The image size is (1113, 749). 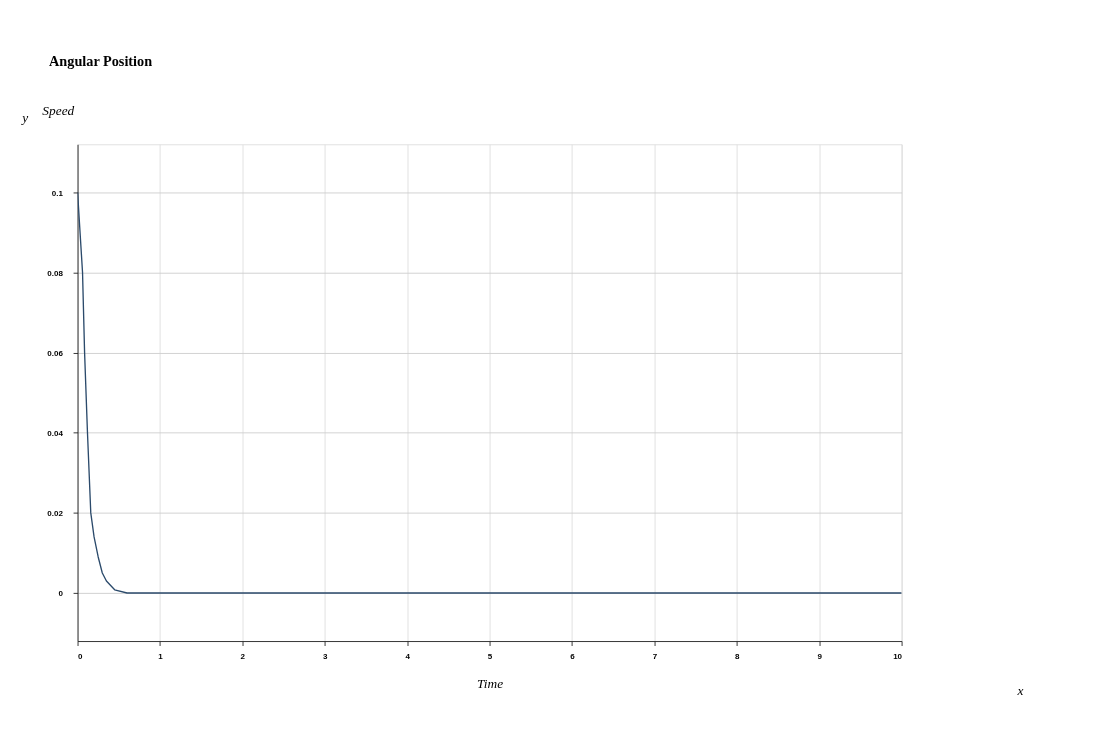 What do you see at coordinates (81, 657) in the screenshot?
I see `x-tick-label: 0` at bounding box center [81, 657].